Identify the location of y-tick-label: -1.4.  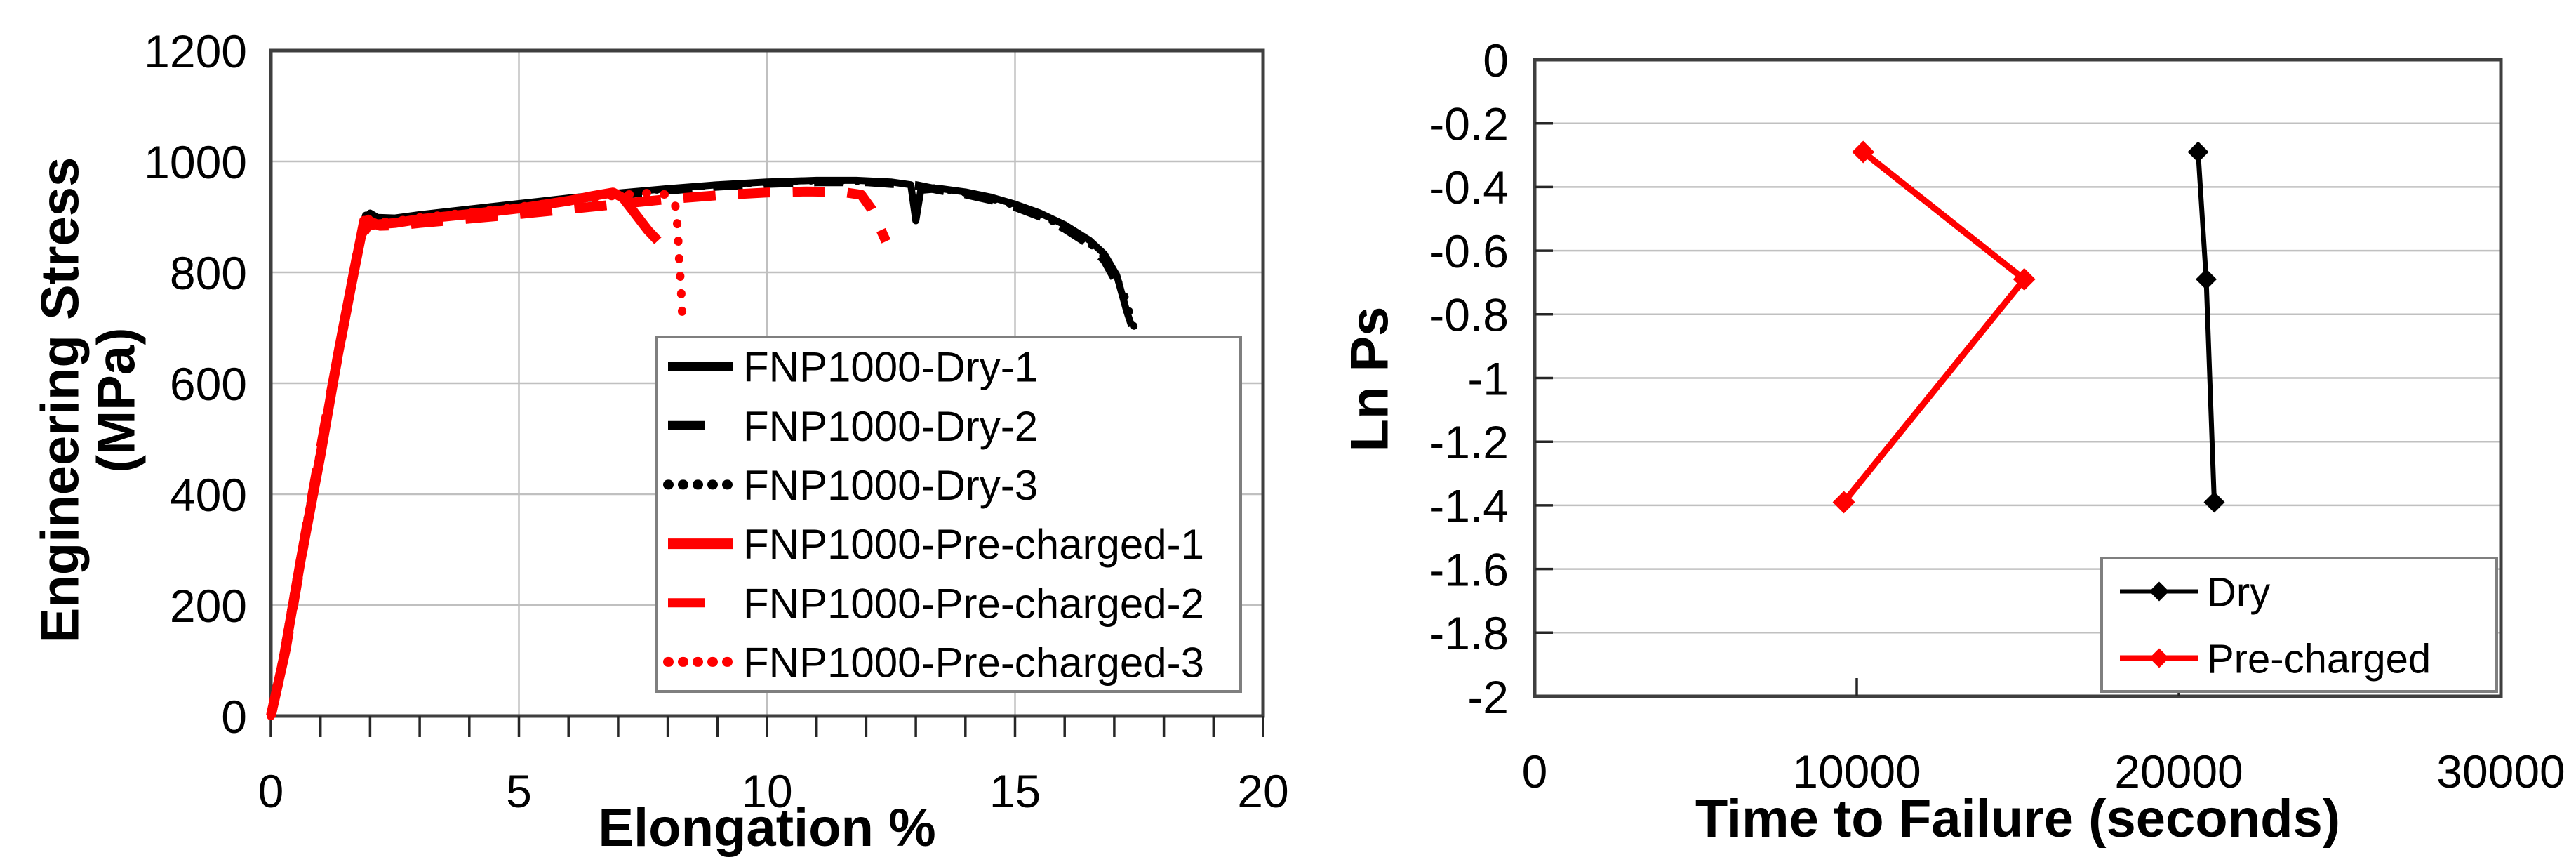
(1469, 506).